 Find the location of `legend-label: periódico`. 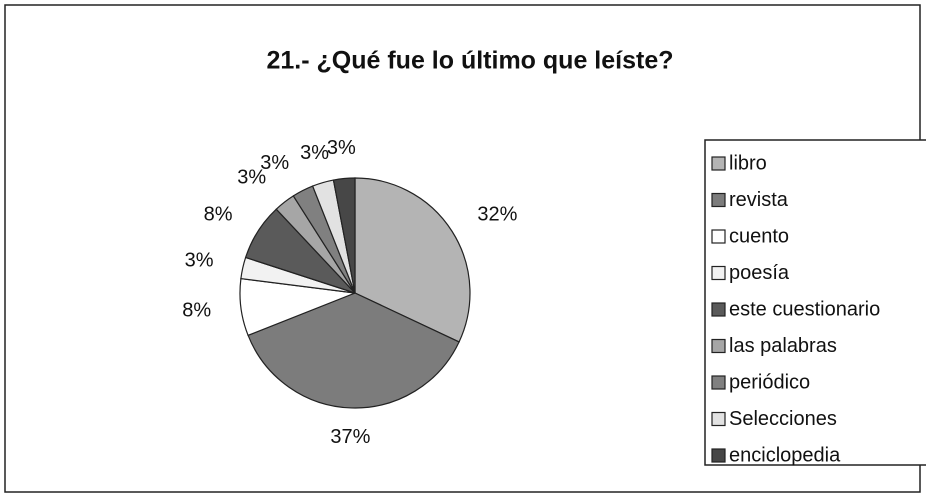

legend-label: periódico is located at coordinates (769, 382).